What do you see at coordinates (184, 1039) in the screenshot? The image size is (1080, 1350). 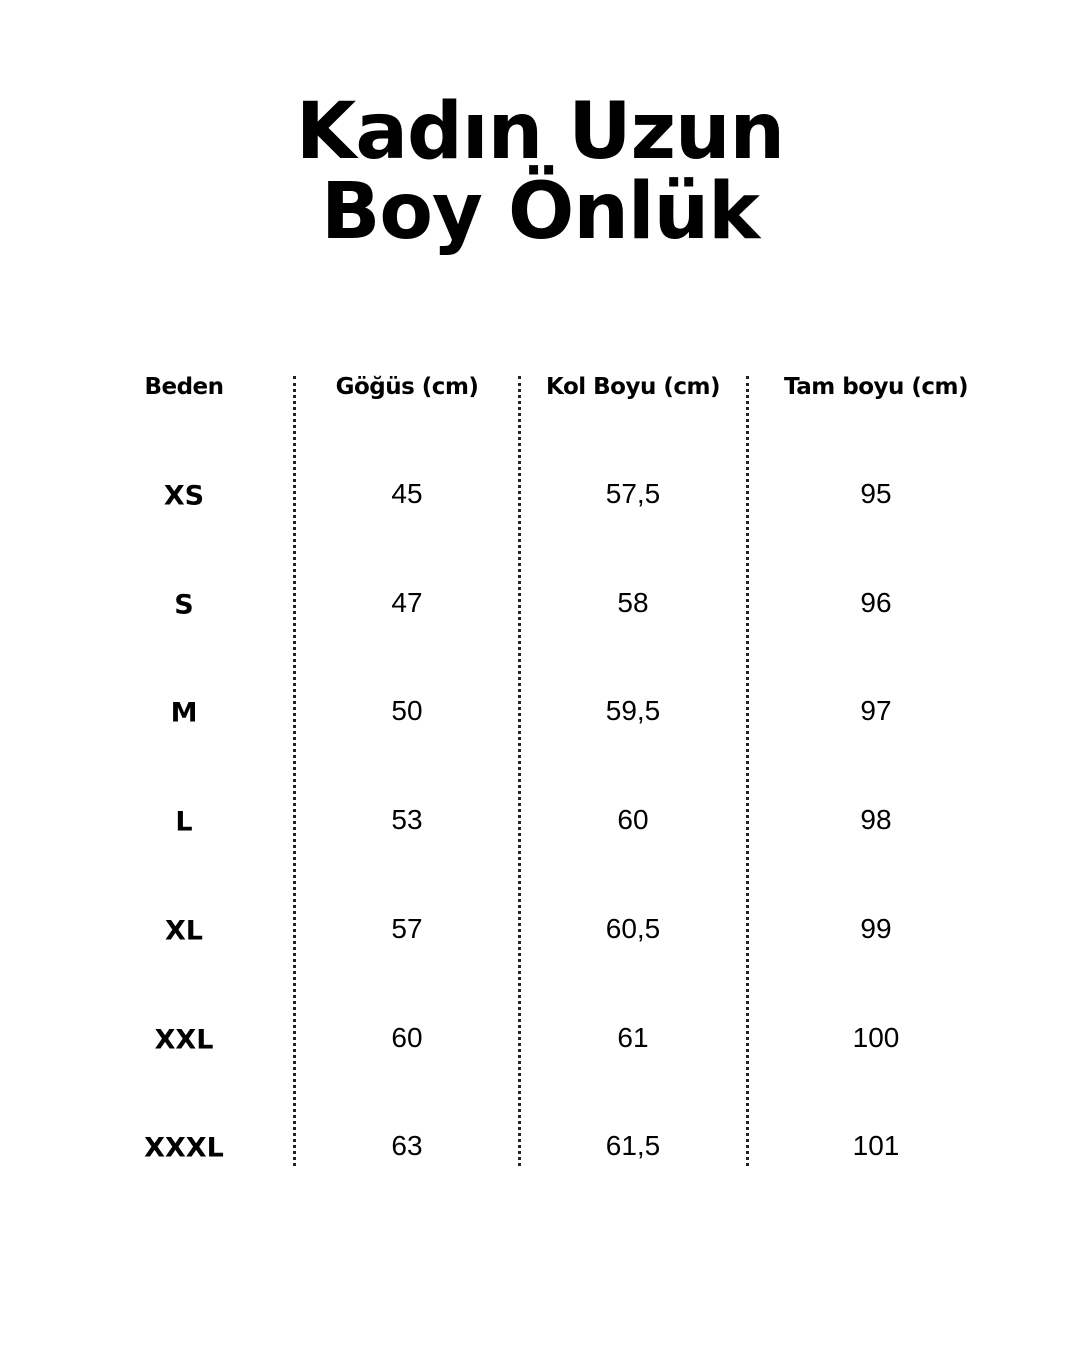 I see `size-label: XXL` at bounding box center [184, 1039].